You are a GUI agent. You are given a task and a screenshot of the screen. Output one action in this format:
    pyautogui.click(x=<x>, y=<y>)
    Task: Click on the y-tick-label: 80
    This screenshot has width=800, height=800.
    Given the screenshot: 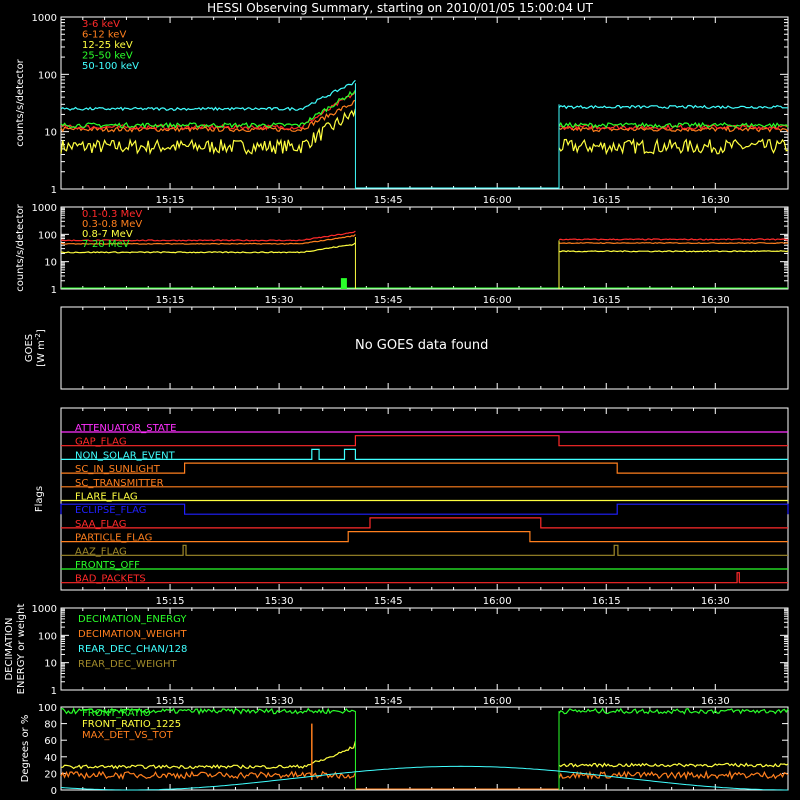 What is the action you would take?
    pyautogui.click(x=50, y=725)
    